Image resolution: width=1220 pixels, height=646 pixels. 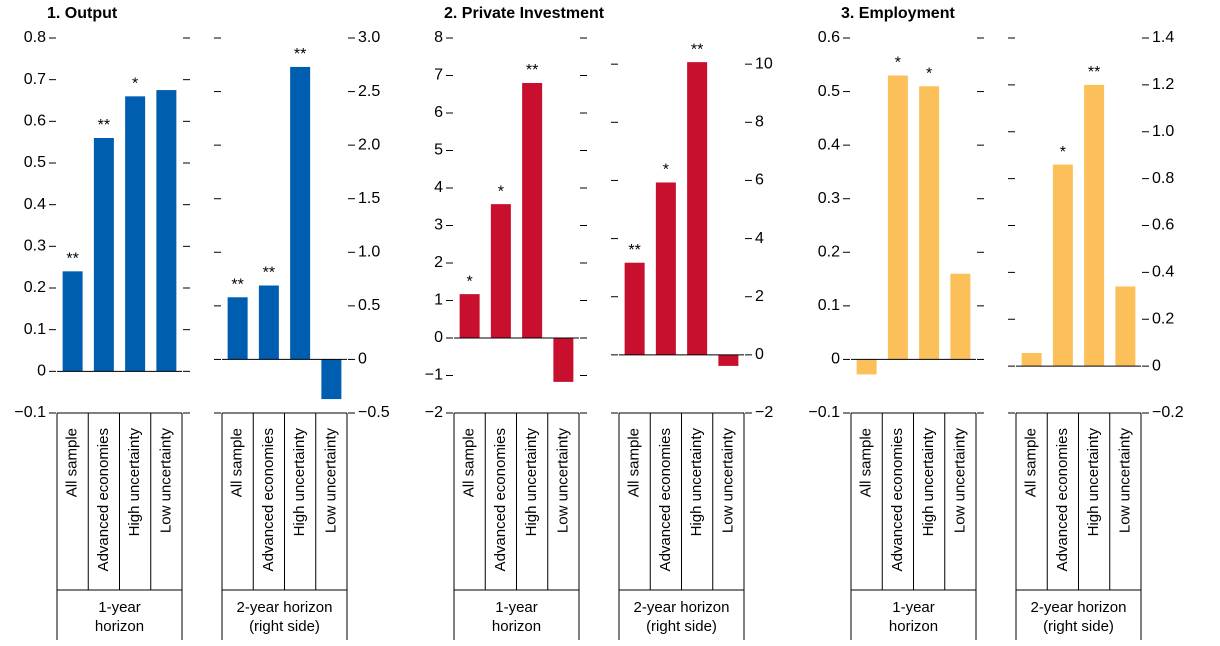 I want to click on y2-tick-label: 2.0, so click(x=369, y=144).